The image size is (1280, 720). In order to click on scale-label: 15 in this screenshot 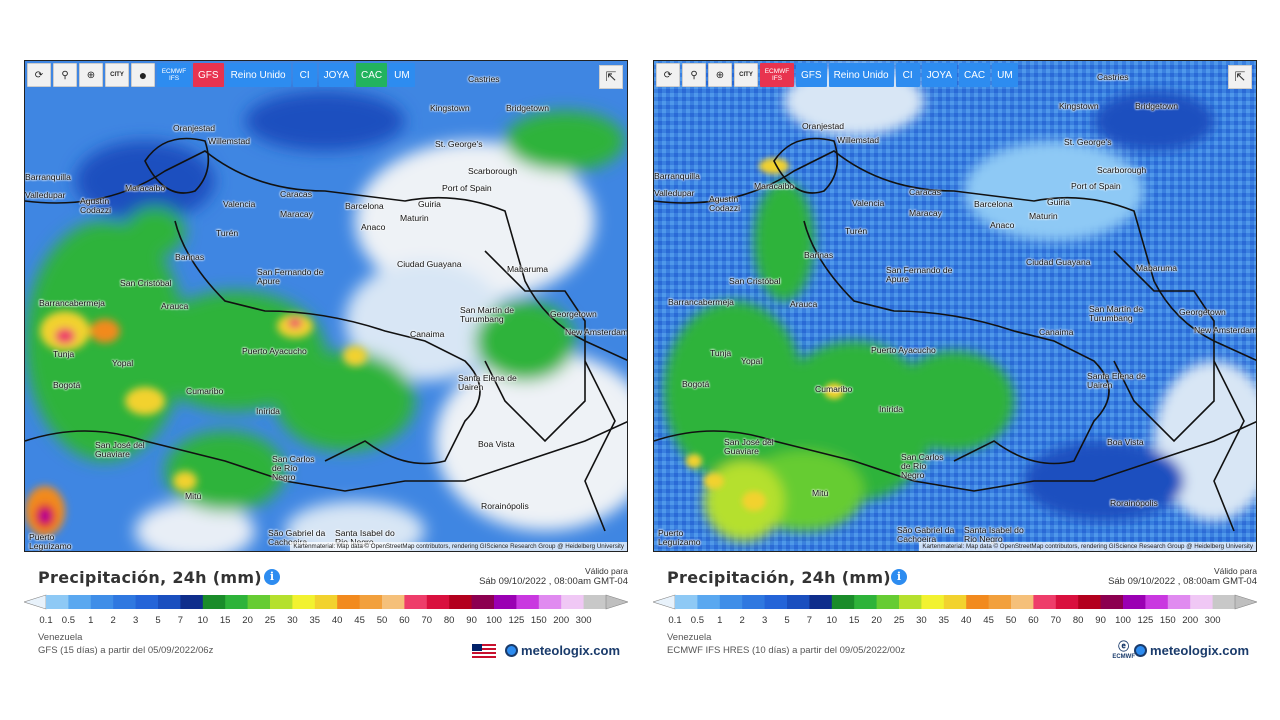, I will do `click(854, 620)`.